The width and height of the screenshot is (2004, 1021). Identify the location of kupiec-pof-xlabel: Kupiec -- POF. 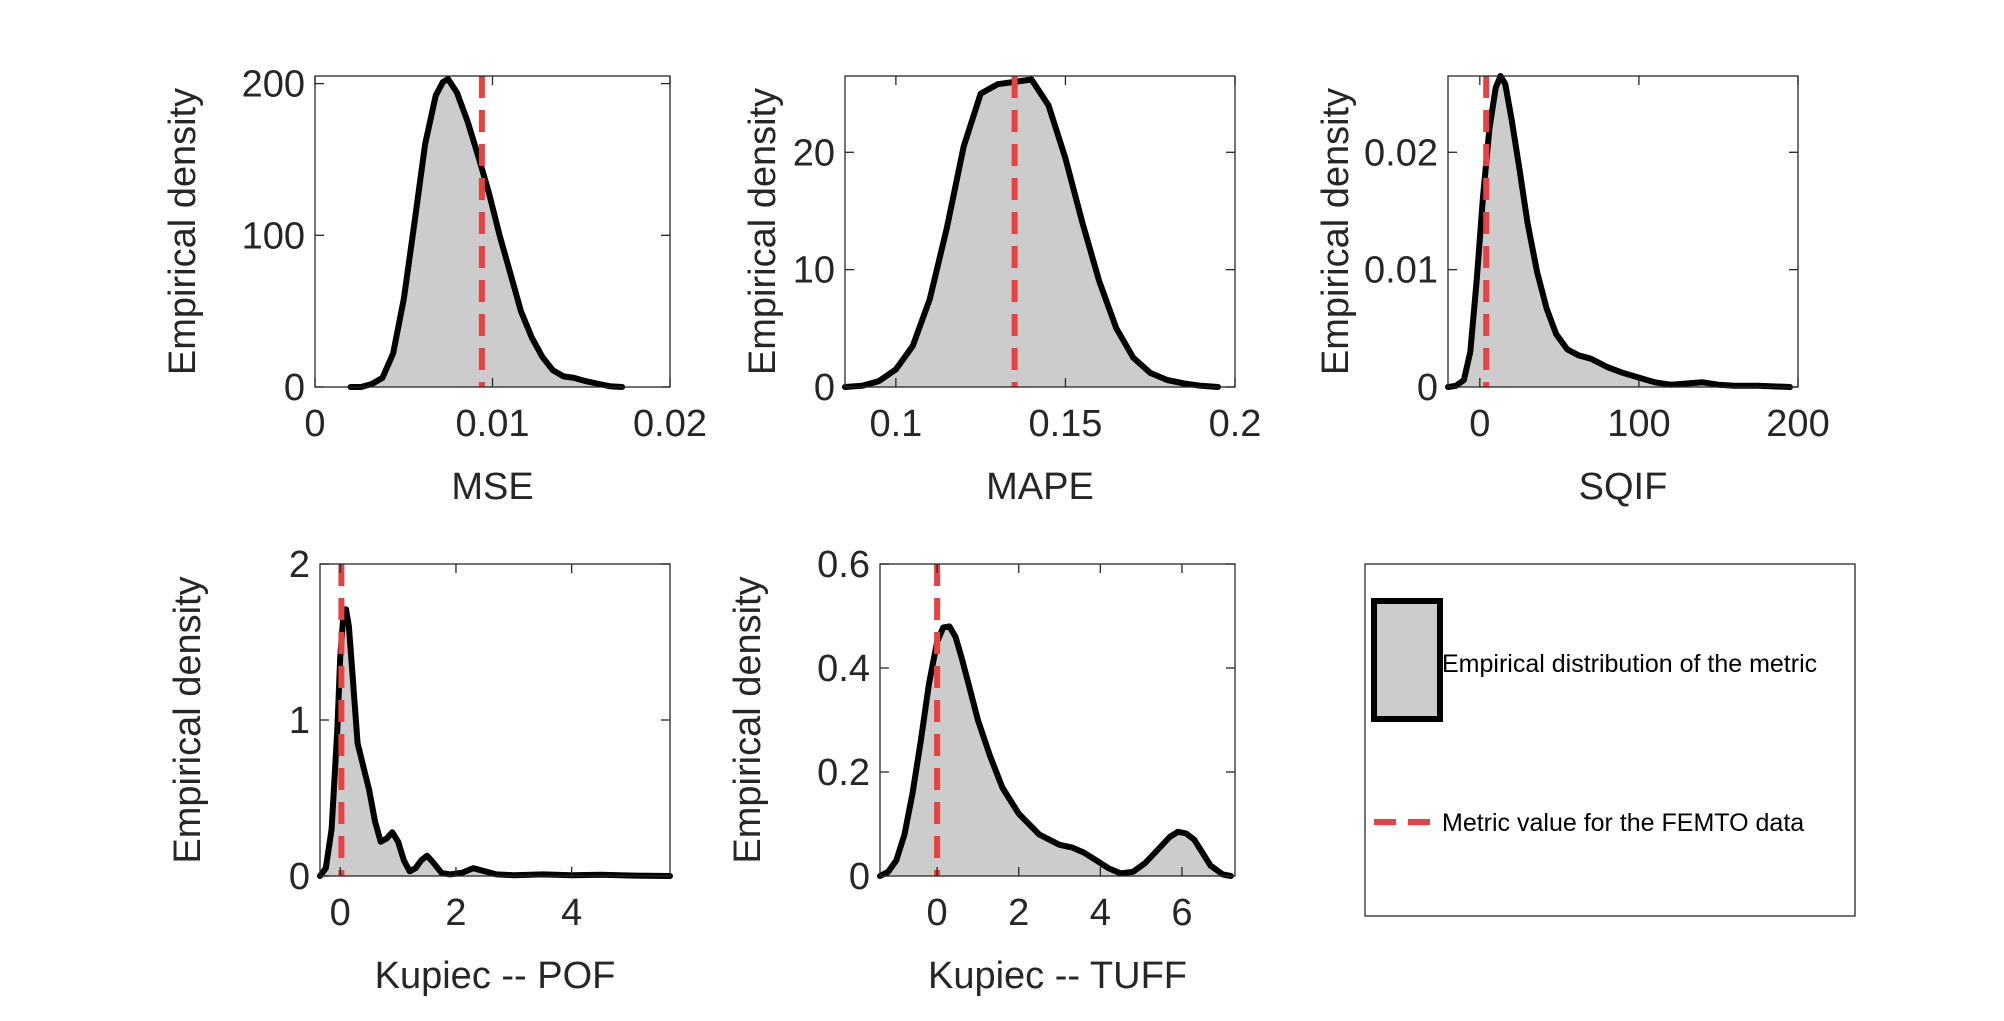
(495, 976).